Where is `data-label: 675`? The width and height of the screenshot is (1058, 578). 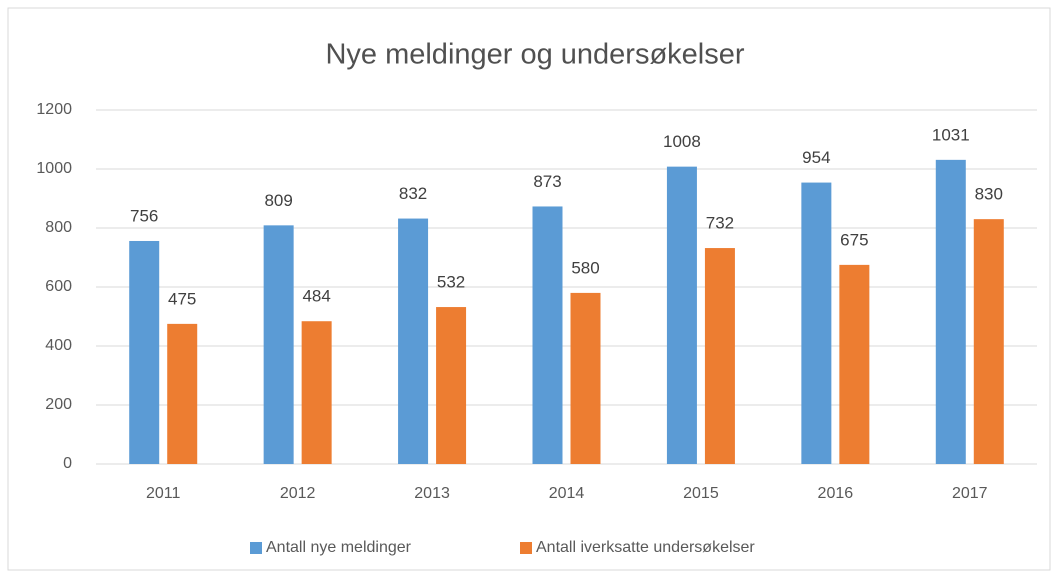 data-label: 675 is located at coordinates (854, 239).